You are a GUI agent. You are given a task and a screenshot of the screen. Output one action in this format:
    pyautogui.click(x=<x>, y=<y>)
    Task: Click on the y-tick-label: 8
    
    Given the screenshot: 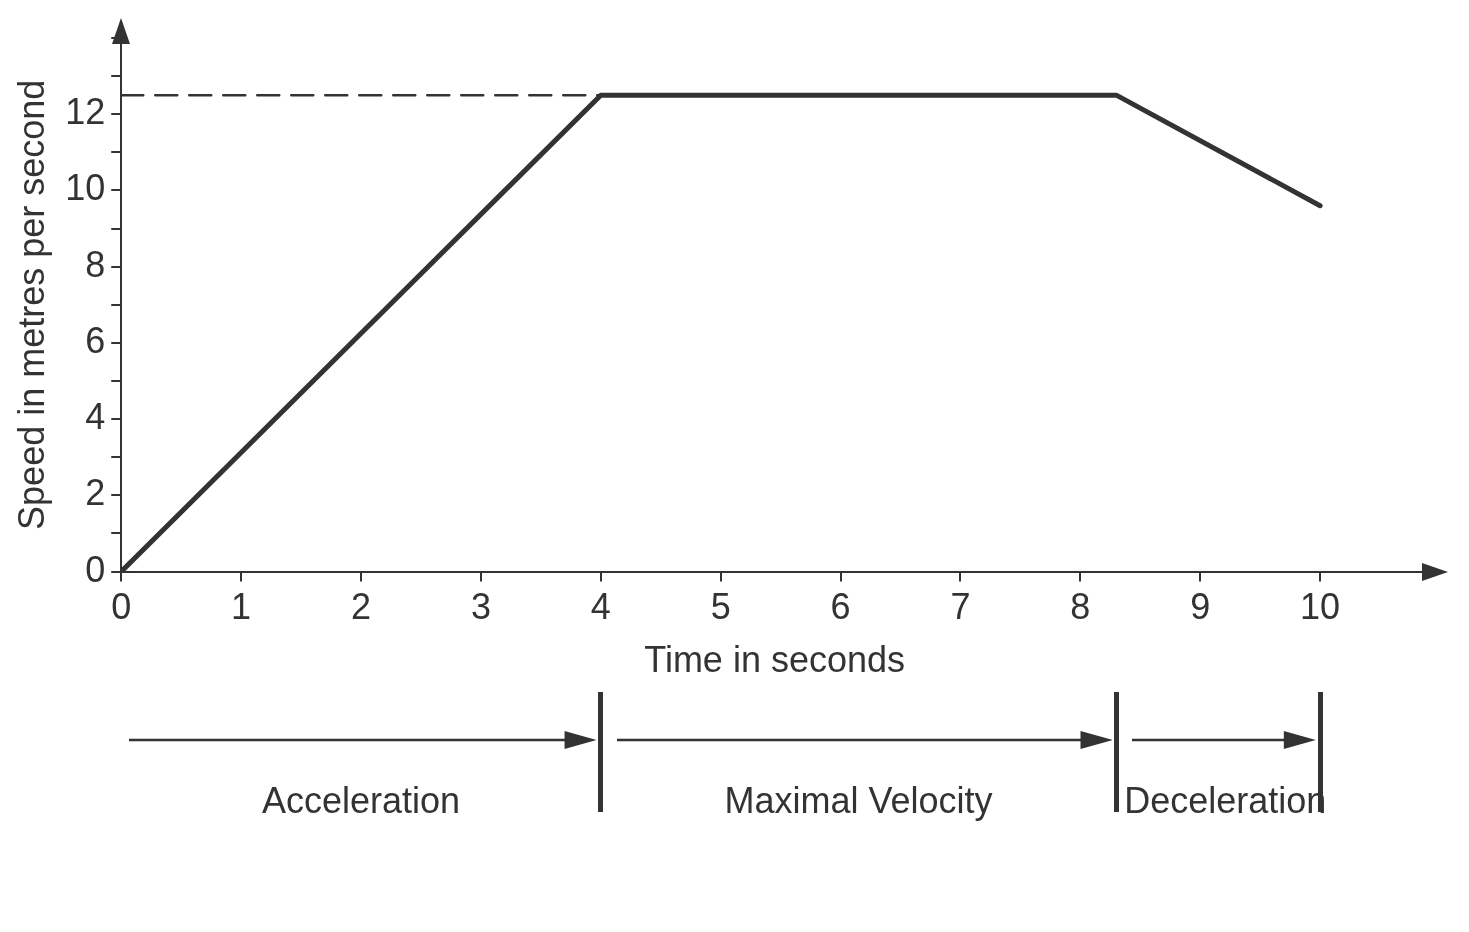 What is the action you would take?
    pyautogui.click(x=95, y=264)
    